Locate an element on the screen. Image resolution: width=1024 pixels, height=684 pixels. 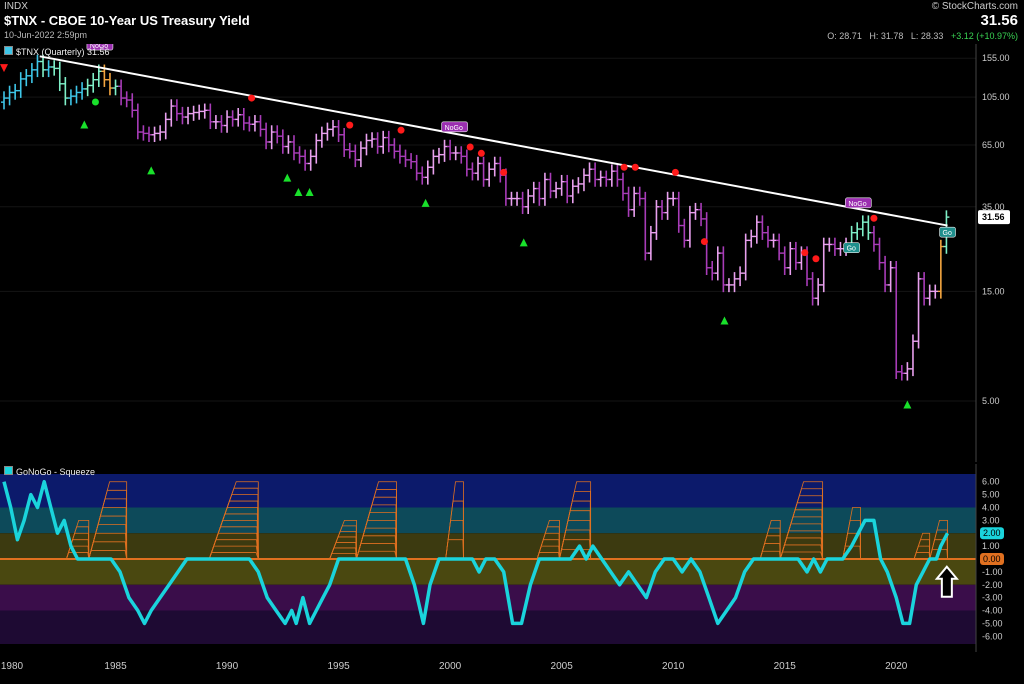
time-tick-label: 1980 is located at coordinates (12, 666).